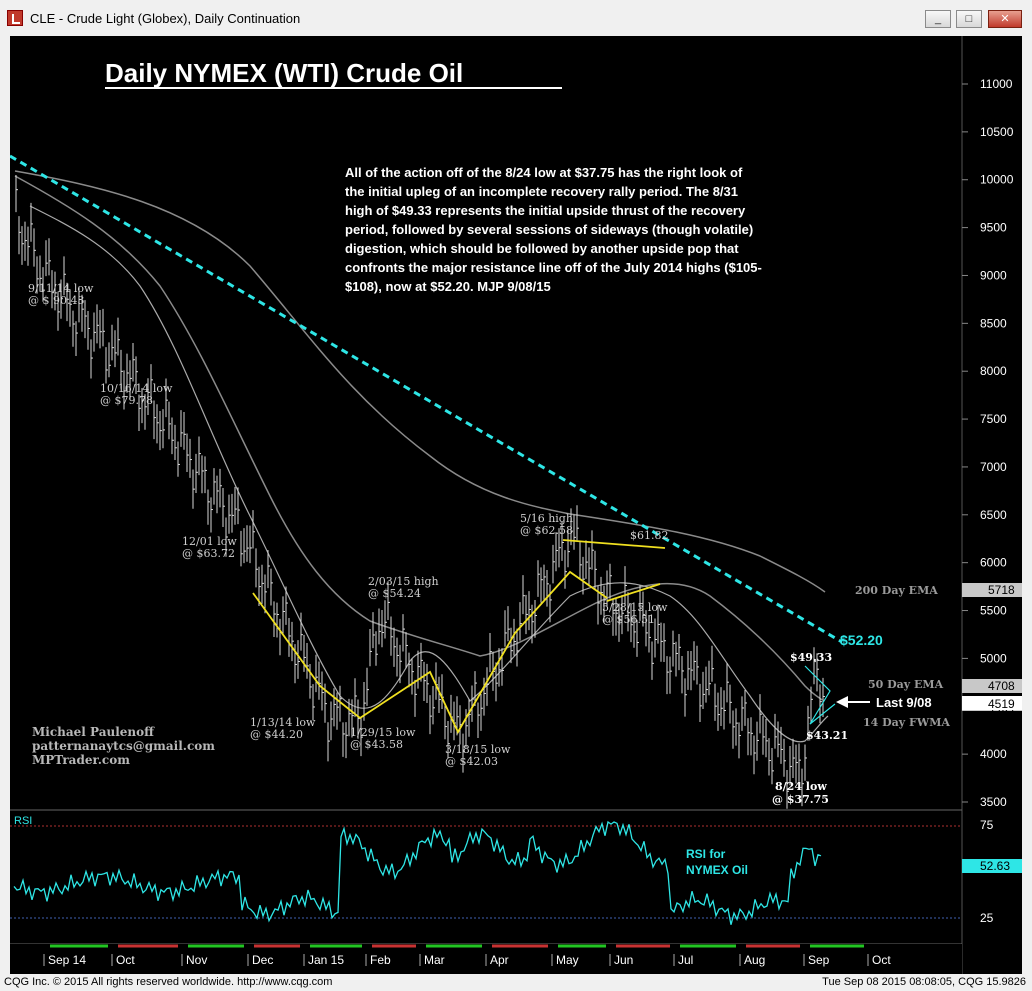  I want to click on price-tag: 5718, so click(992, 590).